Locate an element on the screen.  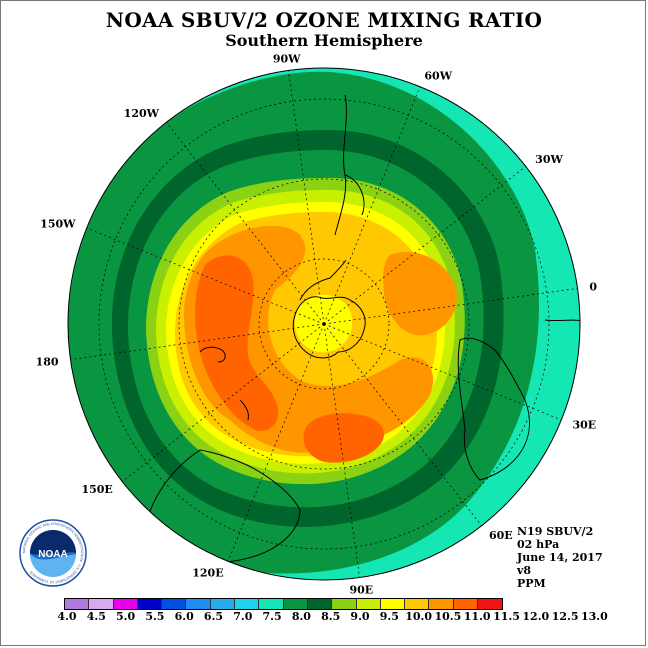
color-scale-tick: 12.0 is located at coordinates (536, 616).